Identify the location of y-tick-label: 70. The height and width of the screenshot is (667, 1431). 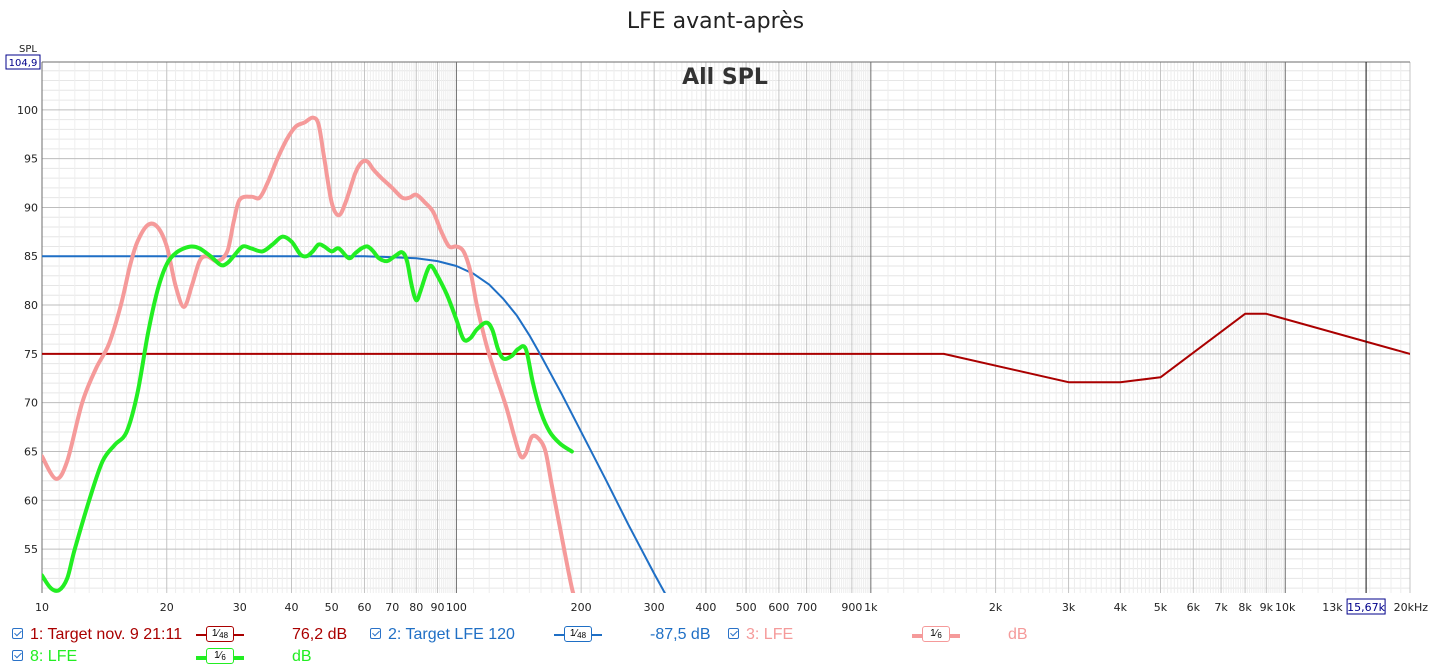
(31, 403).